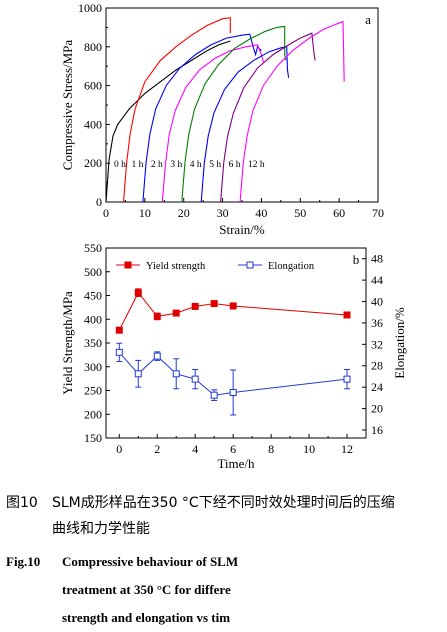  What do you see at coordinates (93, 296) in the screenshot?
I see `y-tick-label-b: 450` at bounding box center [93, 296].